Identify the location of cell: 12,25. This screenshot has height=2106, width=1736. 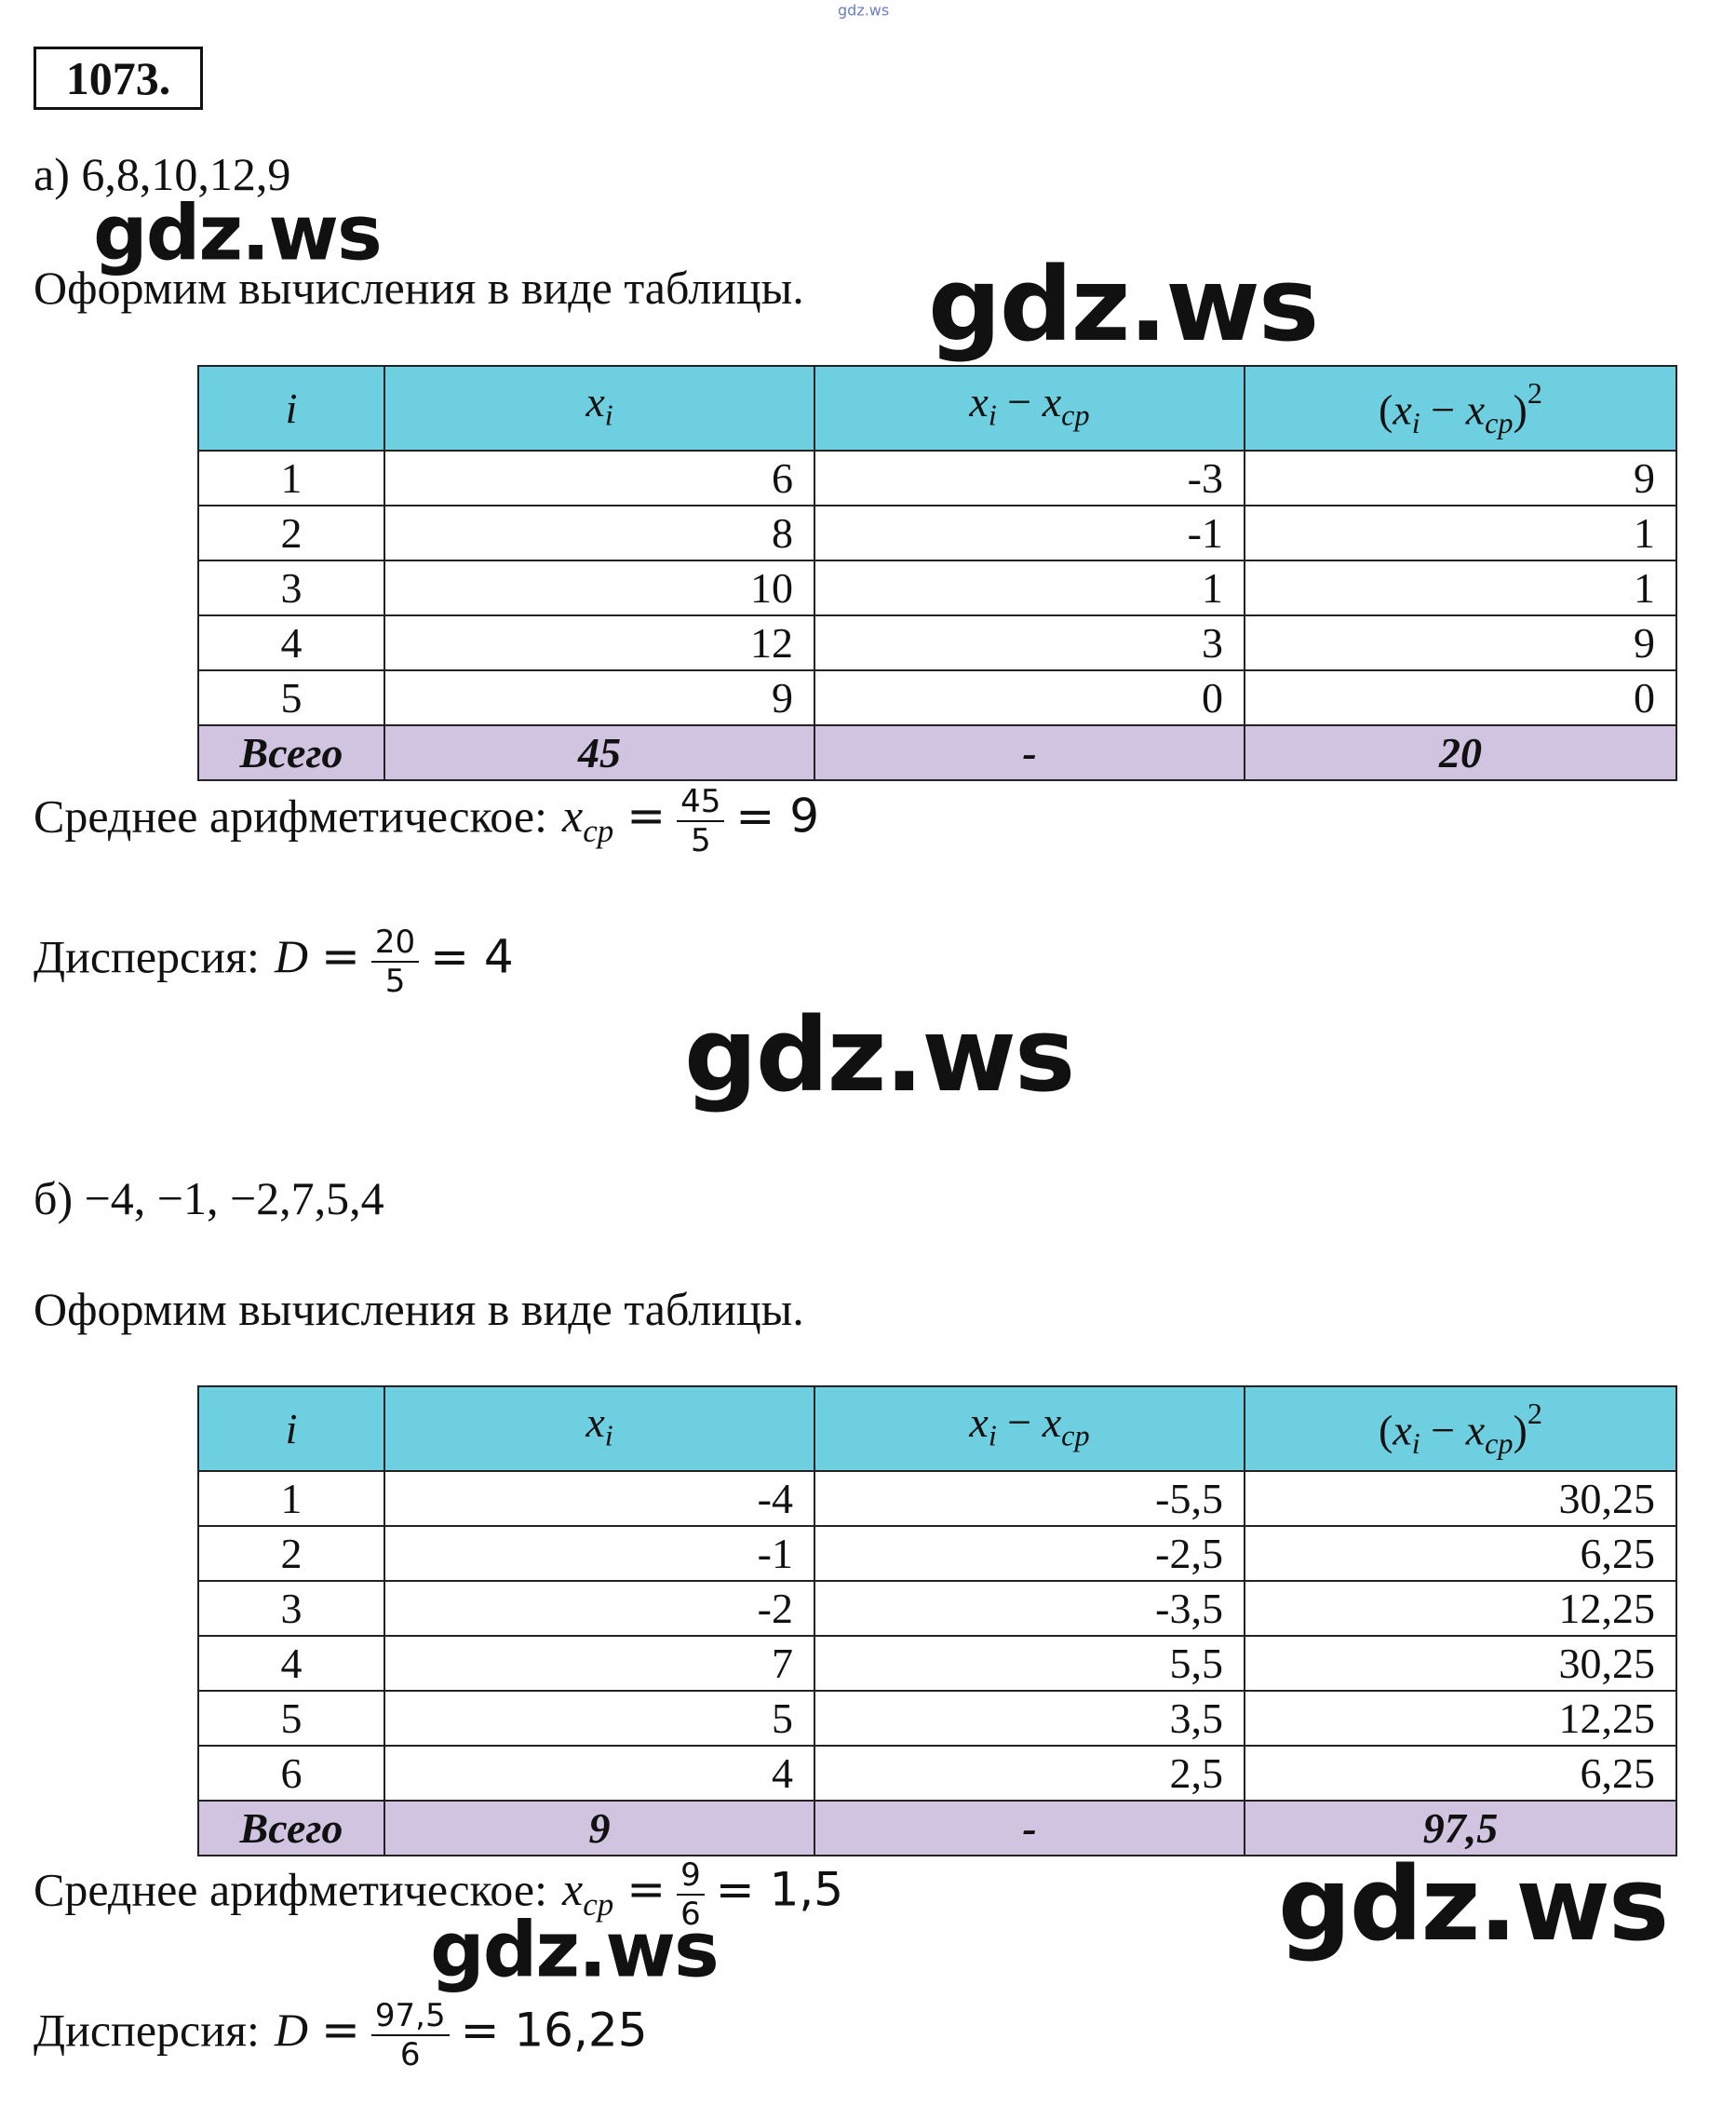
(1461, 1609).